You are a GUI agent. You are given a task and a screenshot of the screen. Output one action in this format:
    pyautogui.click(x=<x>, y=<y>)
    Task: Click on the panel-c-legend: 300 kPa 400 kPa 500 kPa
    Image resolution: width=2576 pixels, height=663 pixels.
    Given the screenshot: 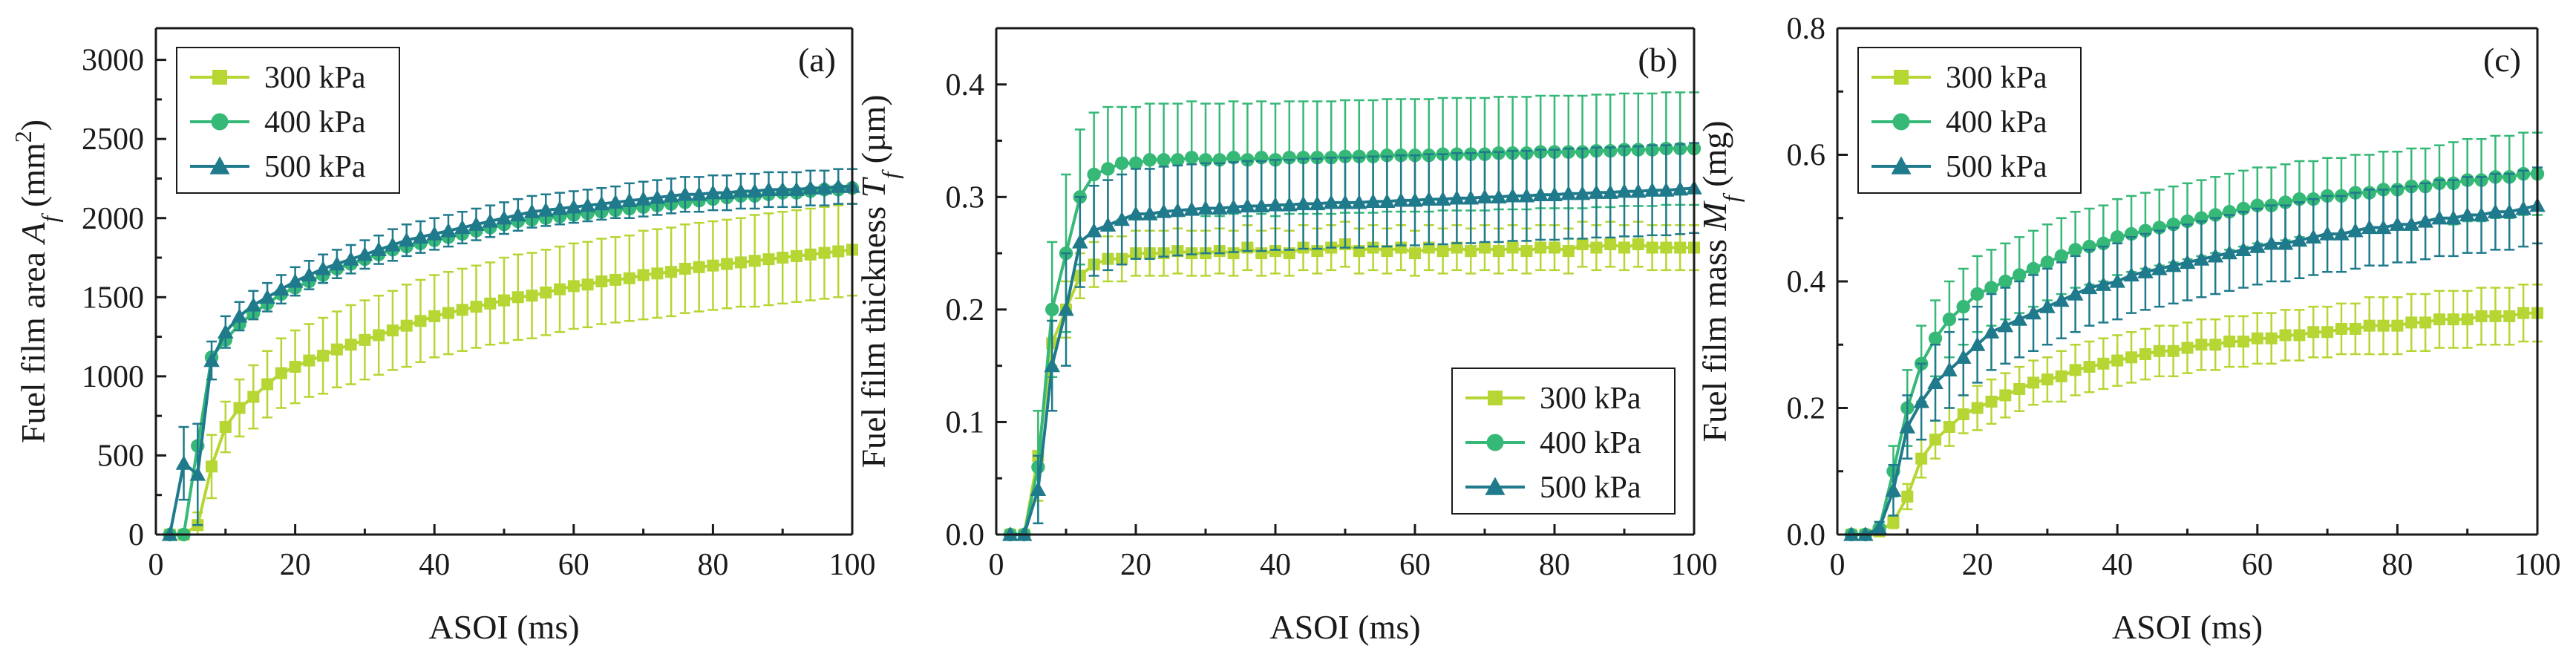 What is the action you would take?
    pyautogui.click(x=1970, y=120)
    